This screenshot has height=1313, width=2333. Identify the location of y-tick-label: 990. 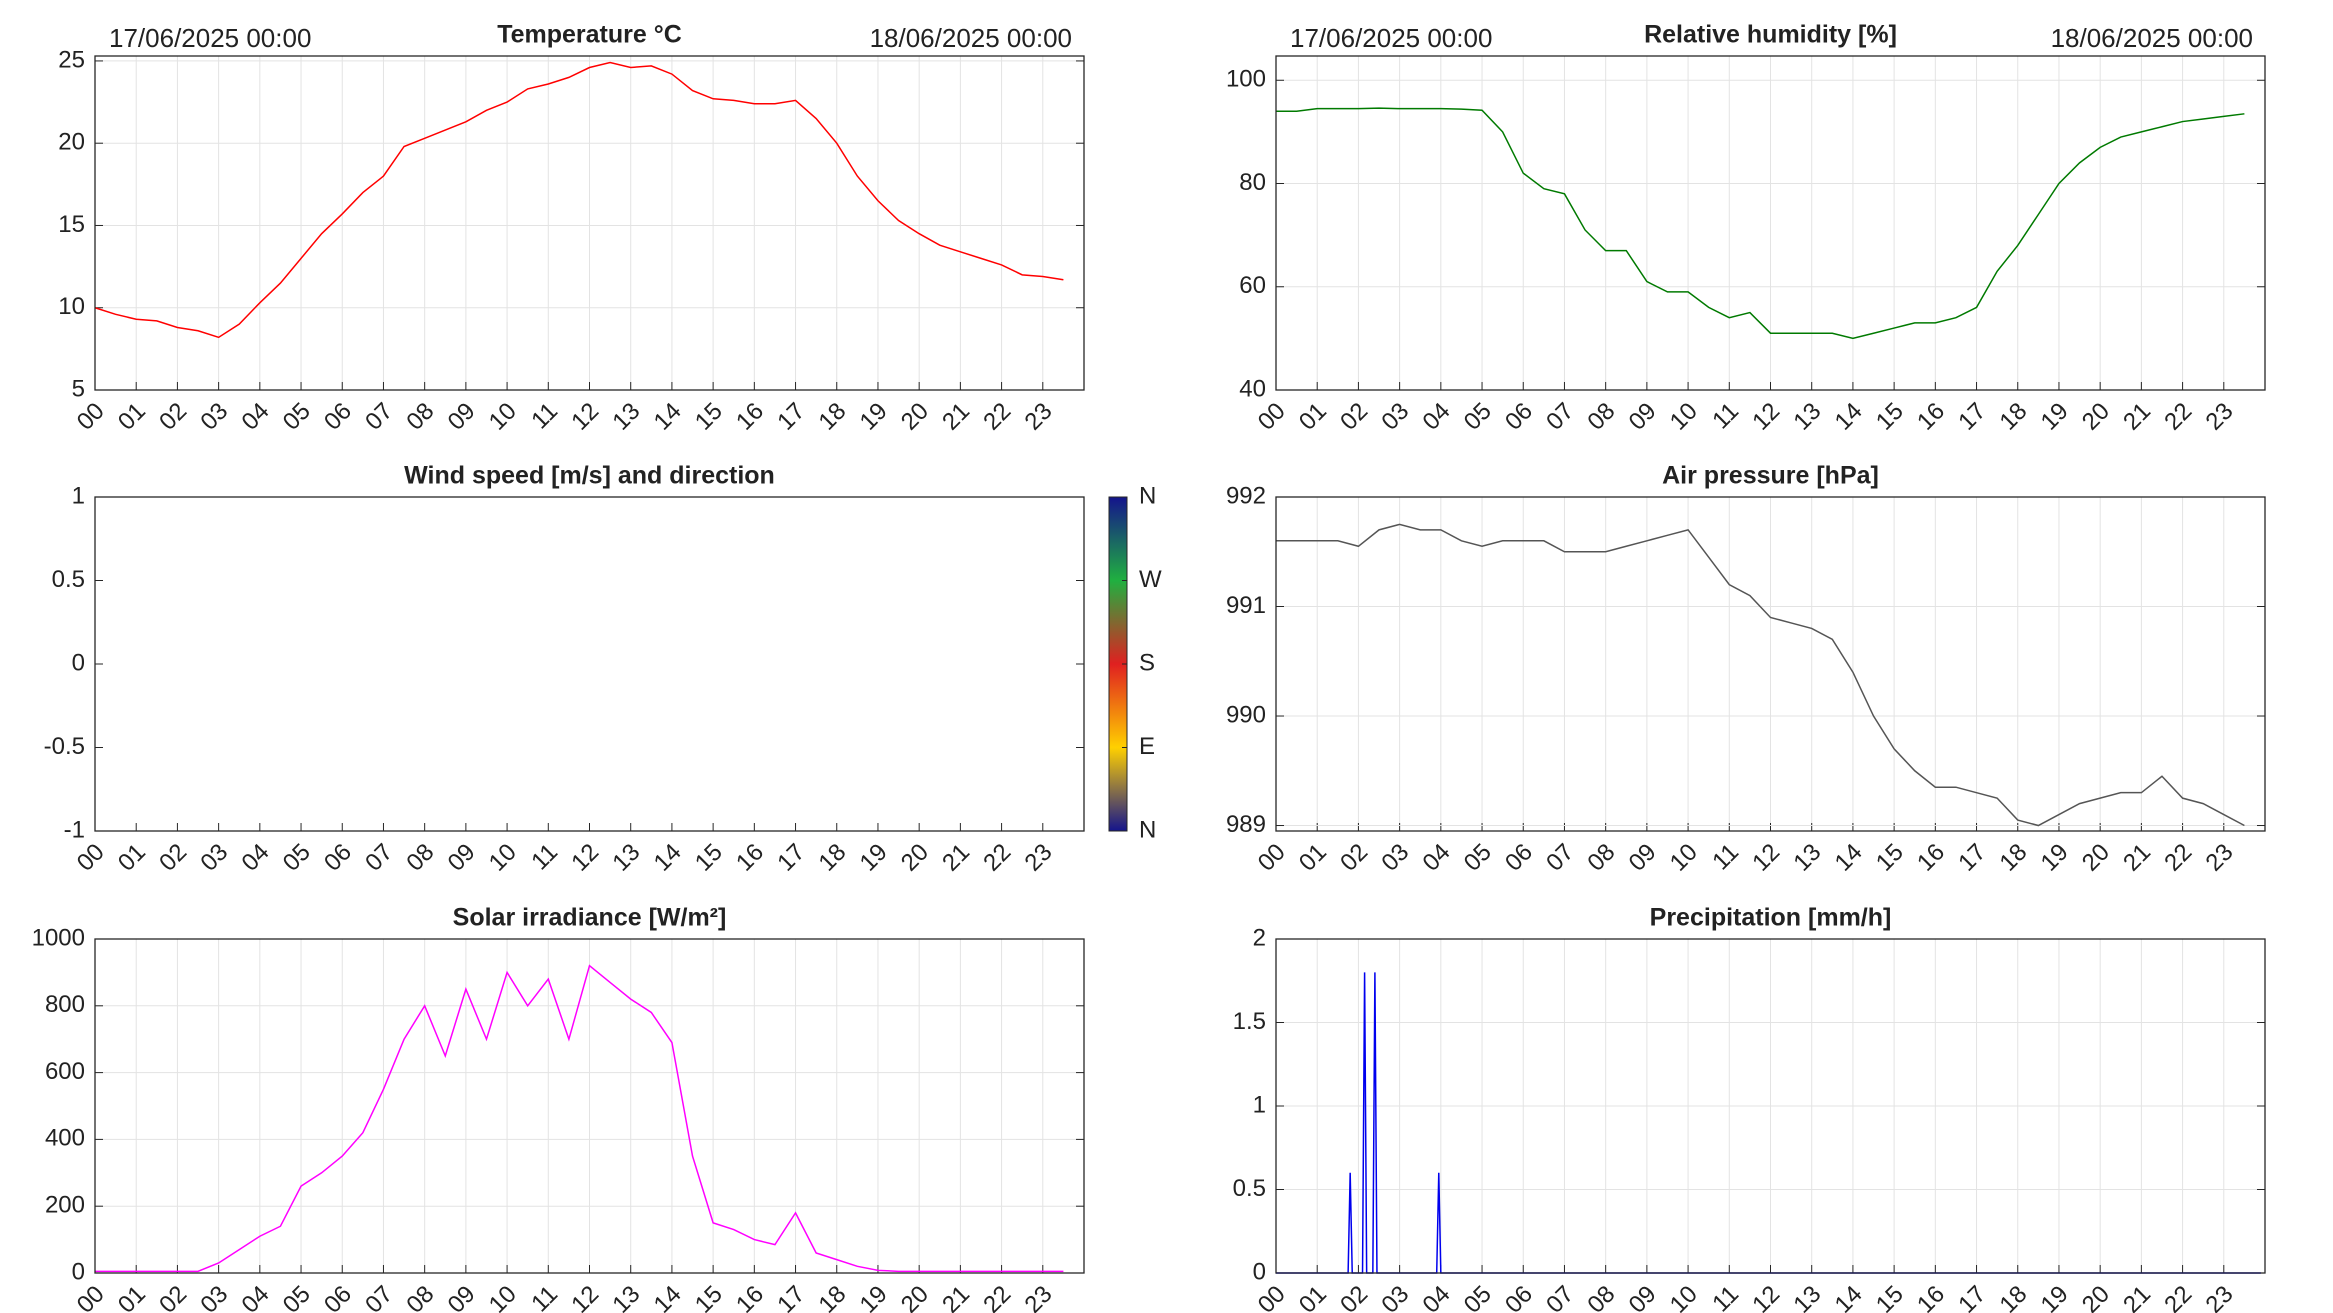
(1246, 714).